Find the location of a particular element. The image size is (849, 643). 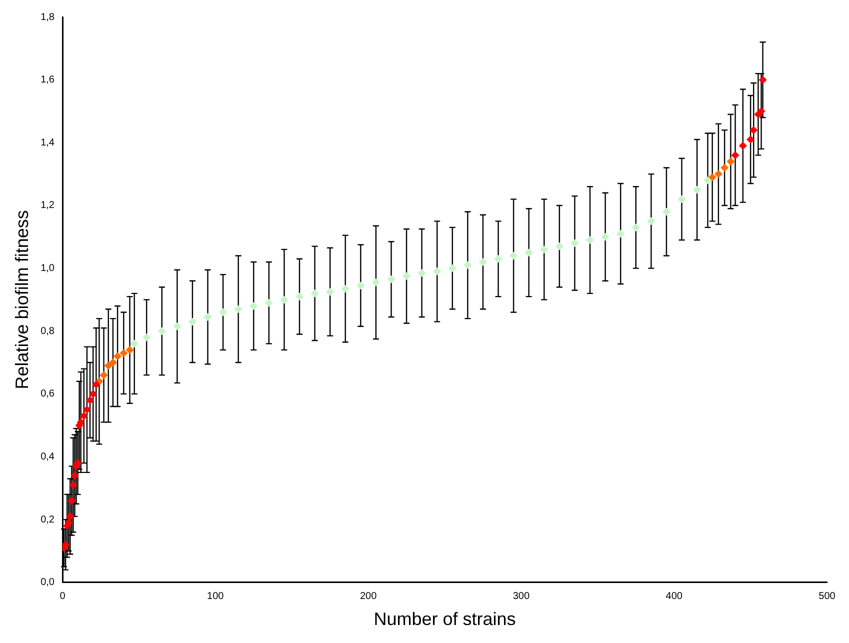

x-tick-label: 0 is located at coordinates (63, 596).